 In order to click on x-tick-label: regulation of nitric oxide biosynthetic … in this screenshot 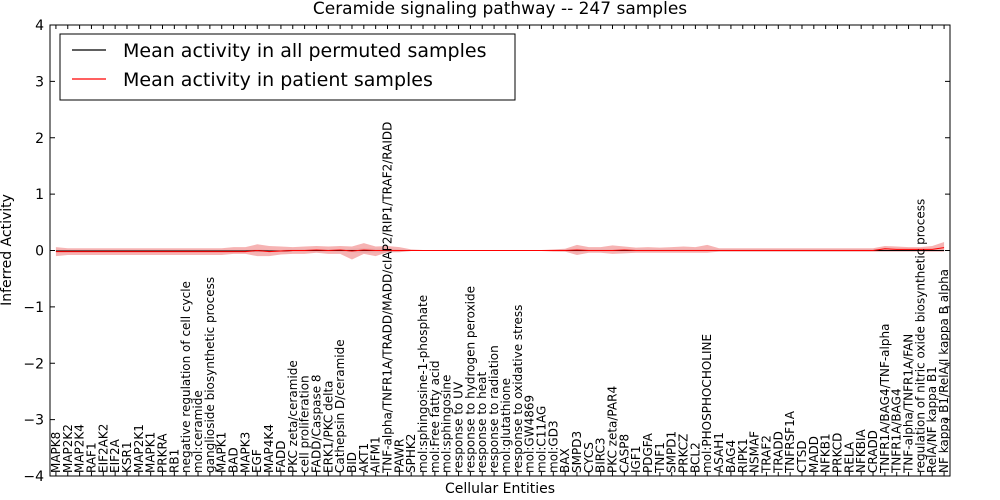, I will do `click(920, 336)`.